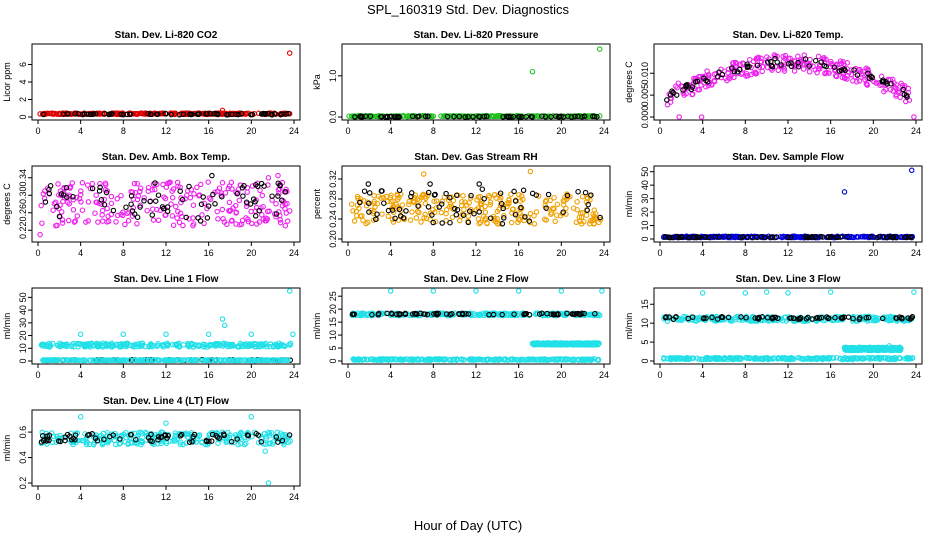  What do you see at coordinates (166, 82) in the screenshot?
I see `plot-frame` at bounding box center [166, 82].